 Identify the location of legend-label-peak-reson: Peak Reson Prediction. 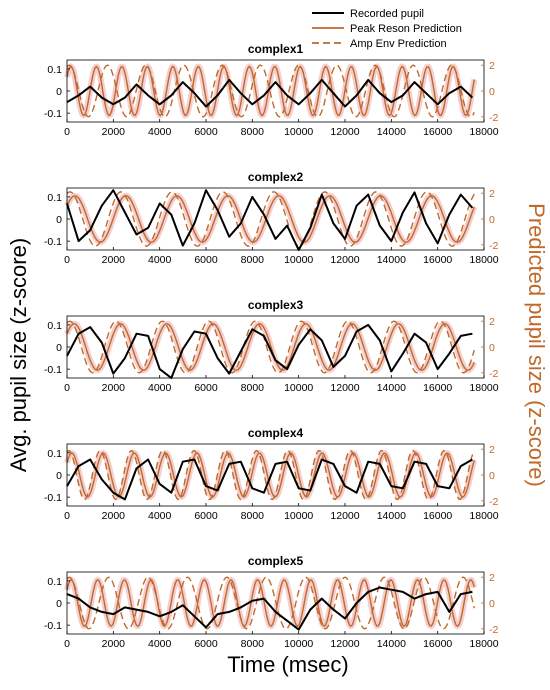
(406, 29).